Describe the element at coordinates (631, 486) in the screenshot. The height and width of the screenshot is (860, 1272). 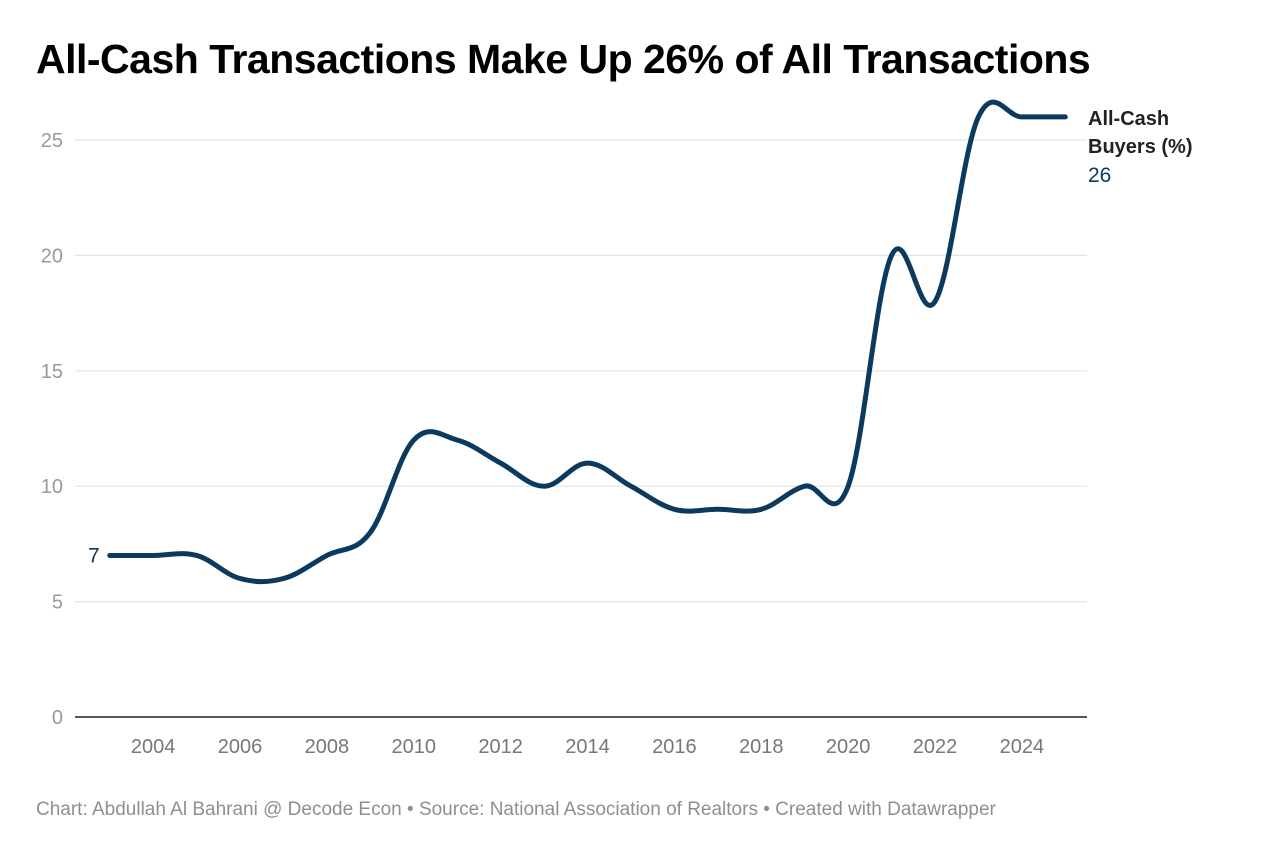
I see `data-point-2015` at that location.